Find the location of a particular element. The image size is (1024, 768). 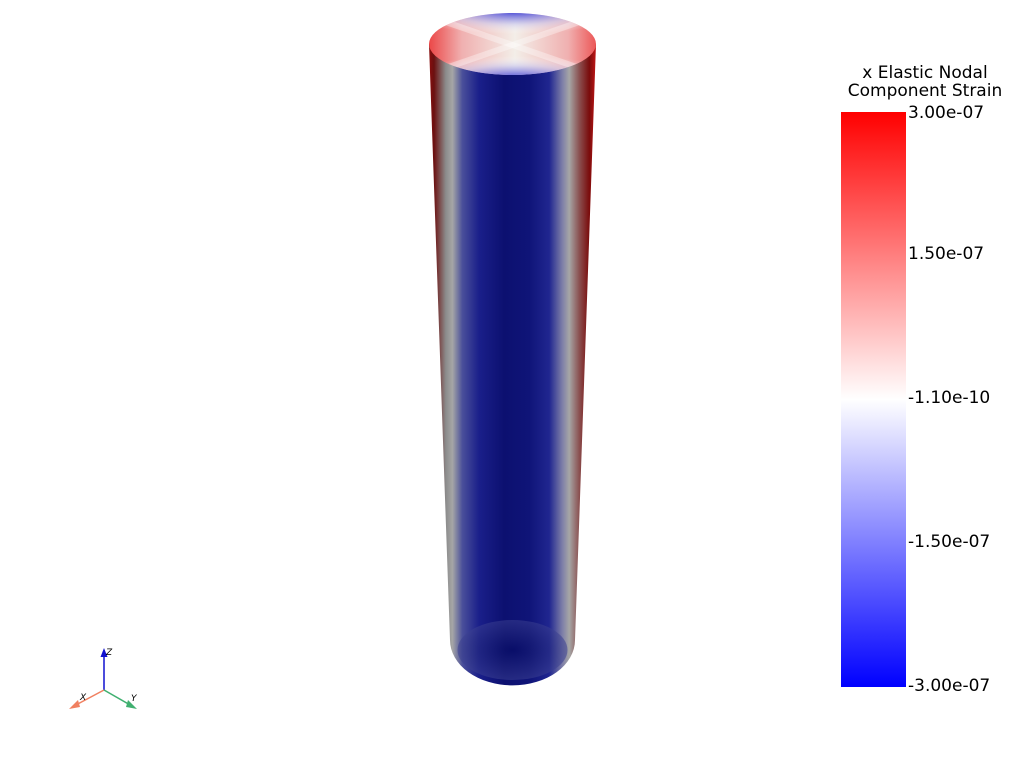

z-axis-label: Z is located at coordinates (109, 653).